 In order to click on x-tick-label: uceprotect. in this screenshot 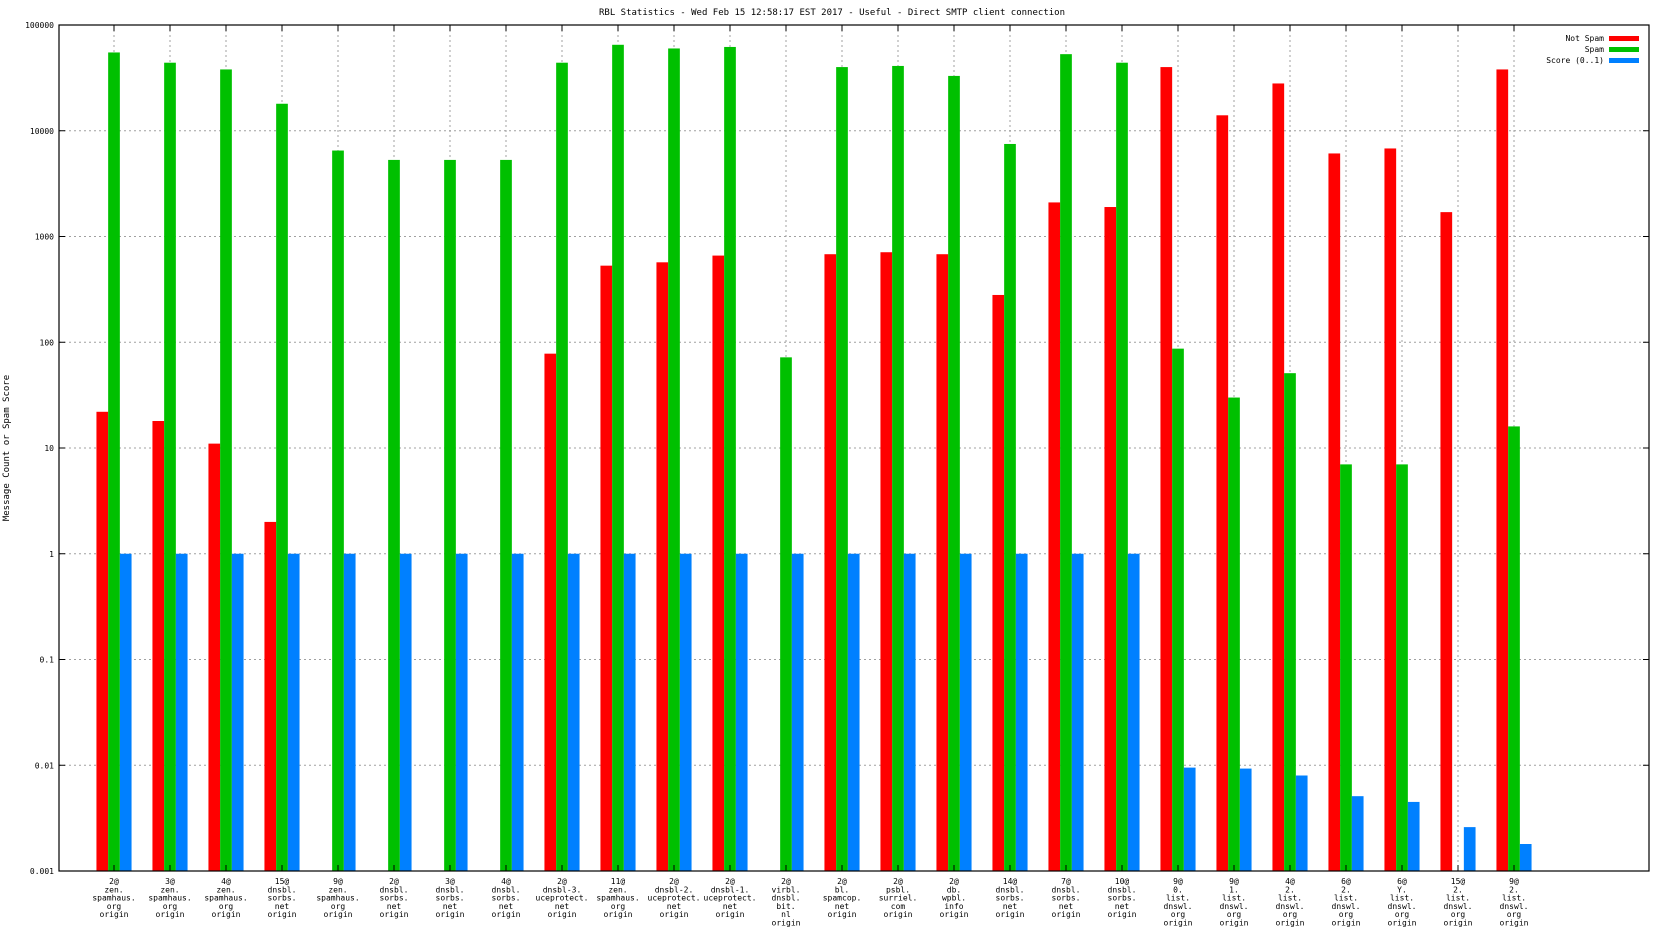, I will do `click(730, 898)`.